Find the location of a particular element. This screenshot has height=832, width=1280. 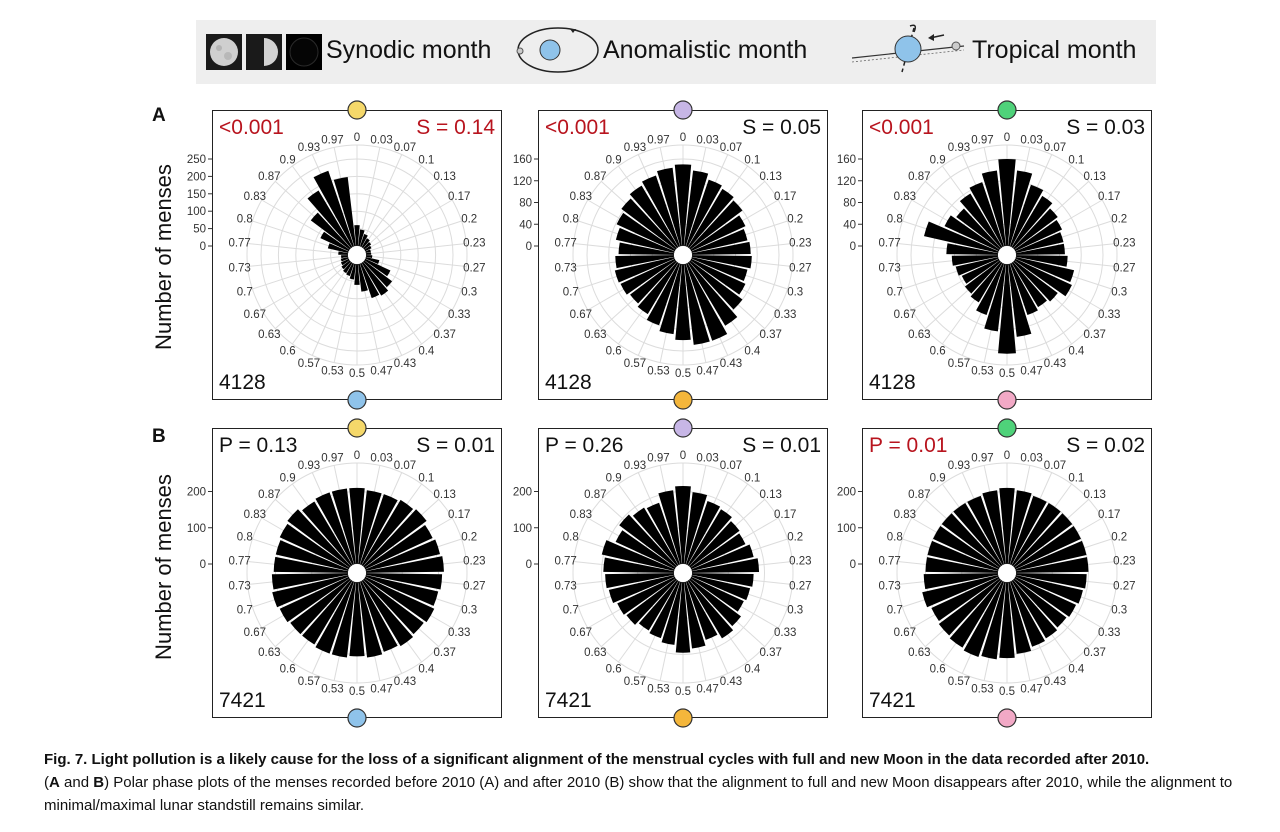

radial-tick-label: 40 is located at coordinates (849, 225).